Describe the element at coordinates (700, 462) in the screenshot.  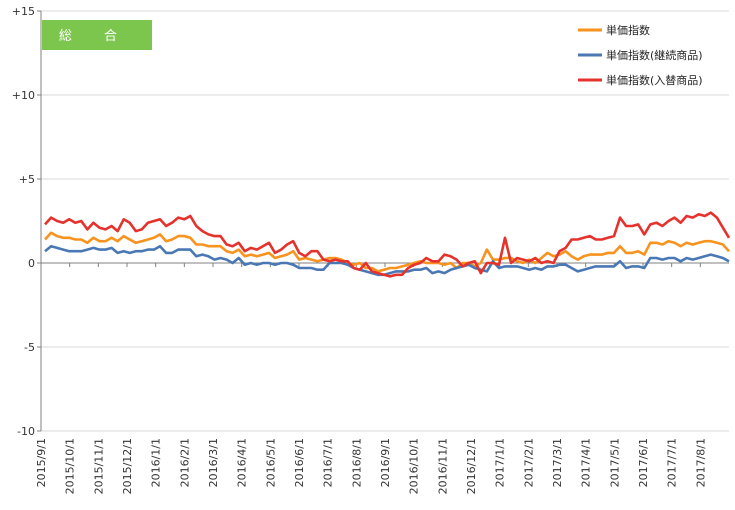
I see `x-tick-label: 2017/8/1` at that location.